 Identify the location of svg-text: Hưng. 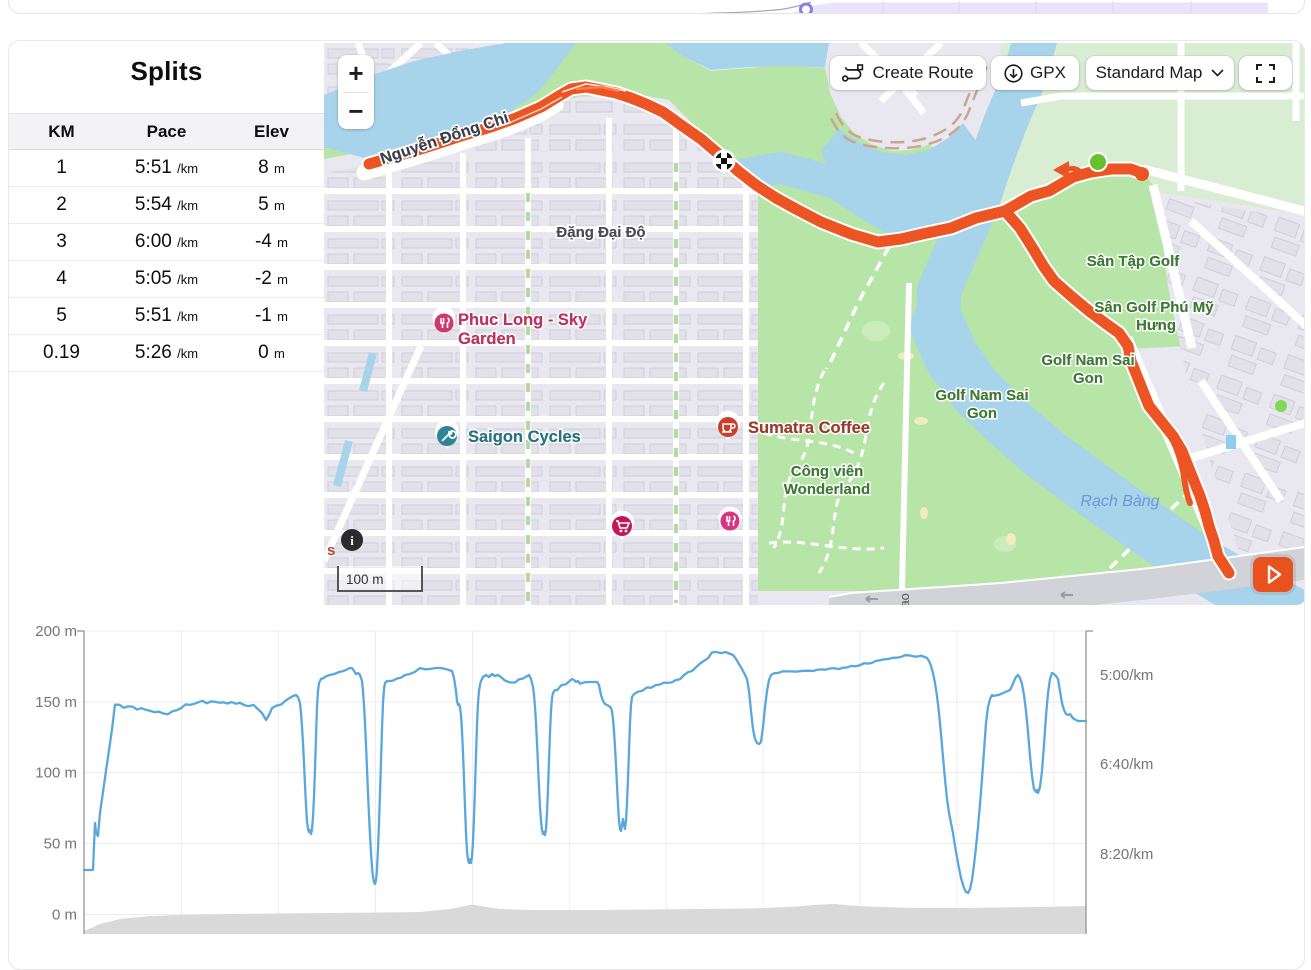
(1156, 325).